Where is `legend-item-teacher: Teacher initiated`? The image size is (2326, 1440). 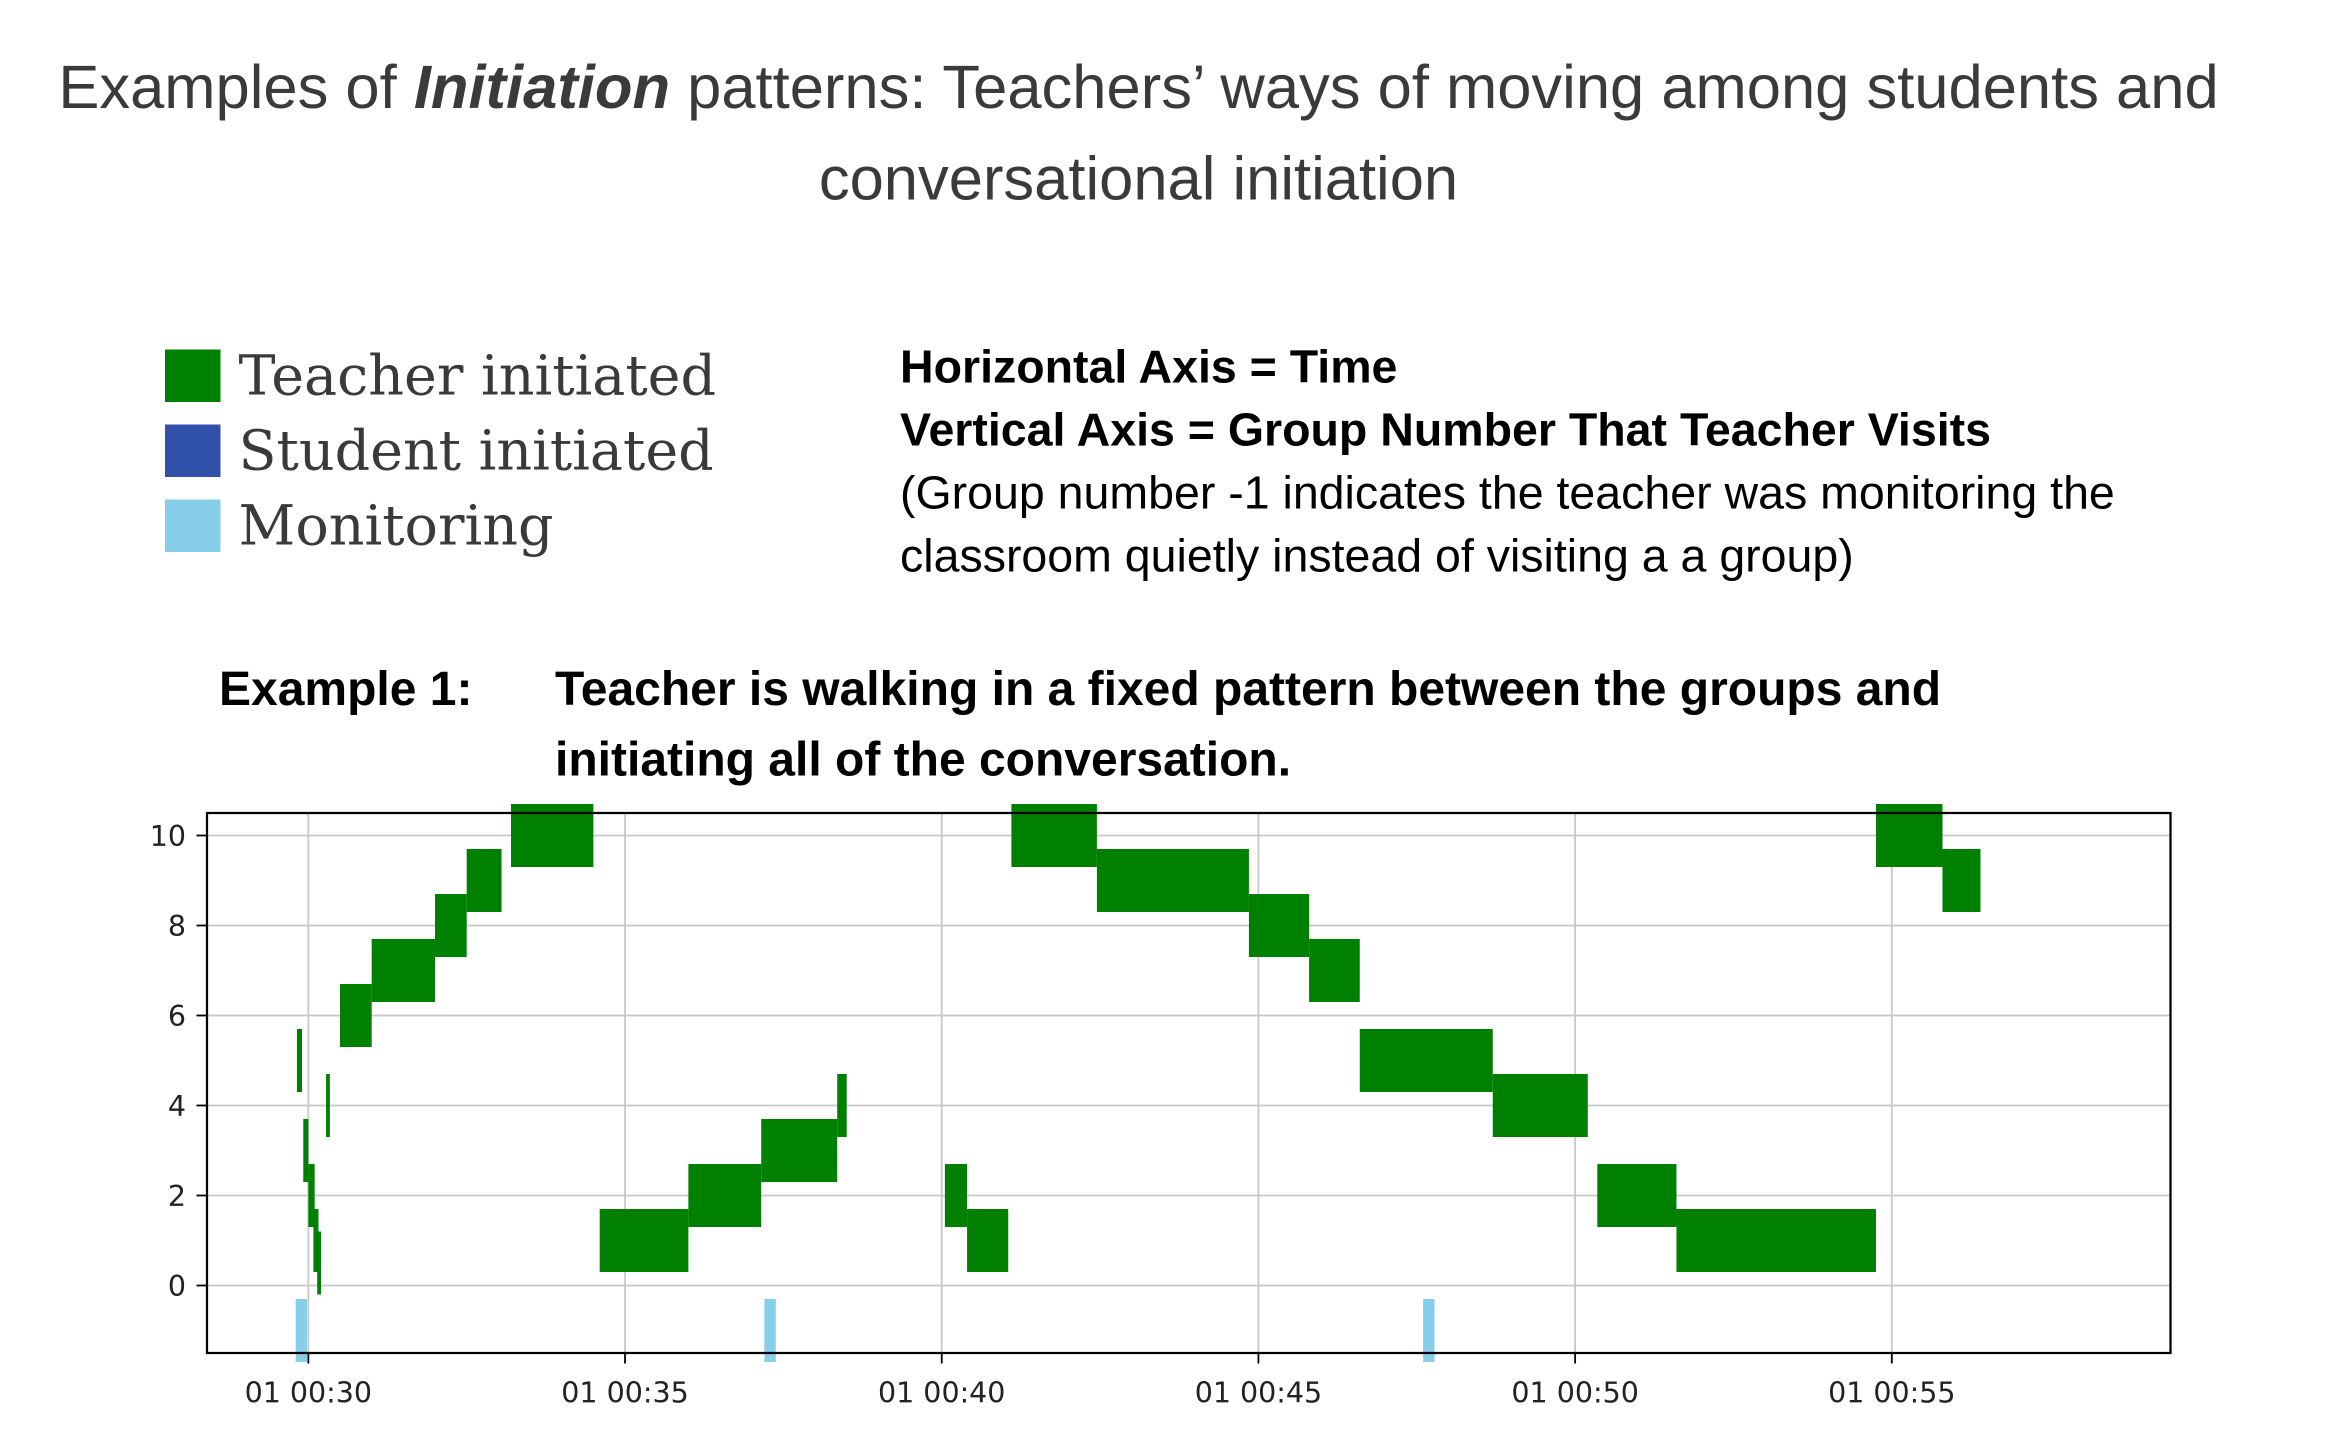
legend-item-teacher: Teacher initiated is located at coordinates (440, 375).